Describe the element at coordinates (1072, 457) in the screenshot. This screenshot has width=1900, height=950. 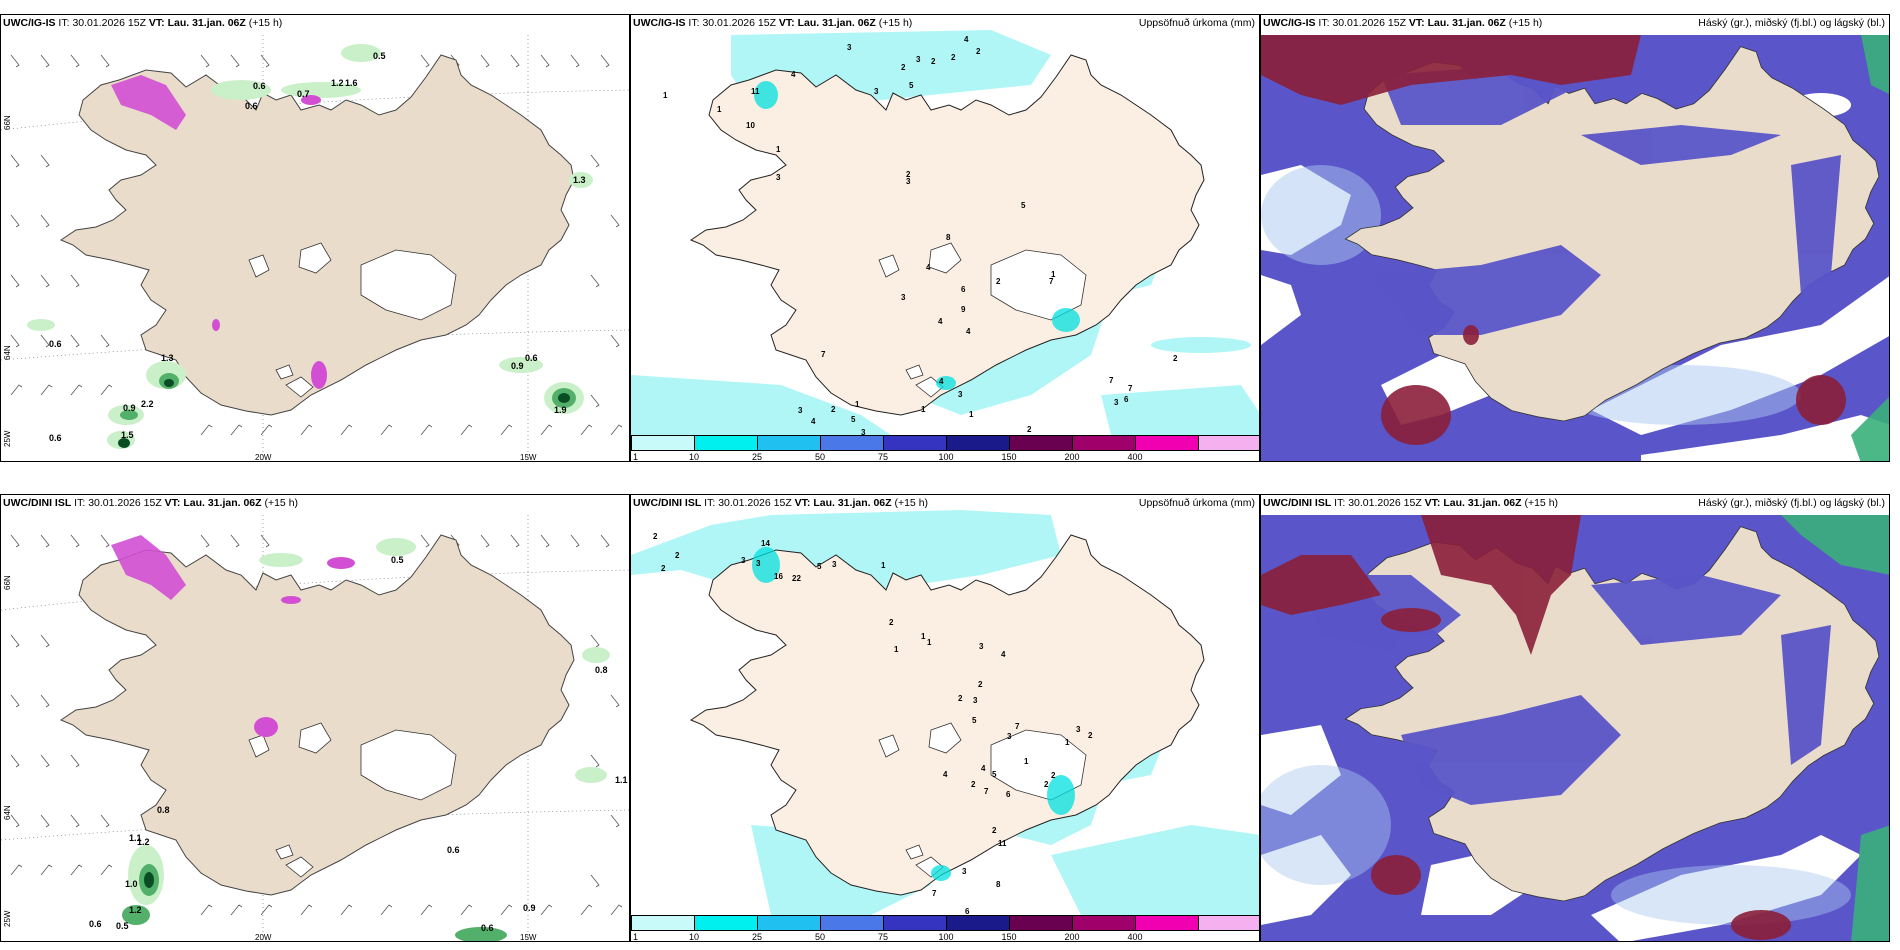
I see `colorbar-label: 200` at that location.